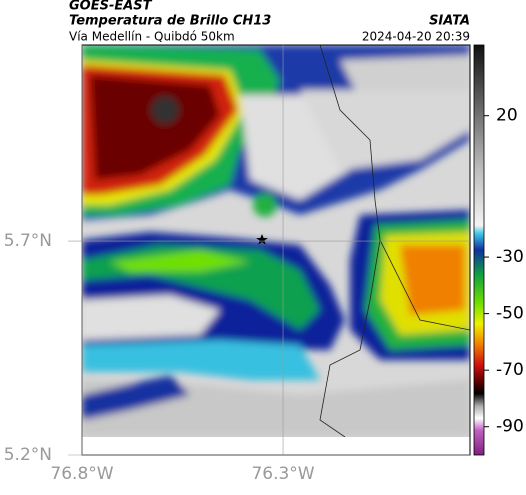 Image resolution: width=526 pixels, height=495 pixels. What do you see at coordinates (510, 370) in the screenshot?
I see `colorbar-tick-label: -70` at bounding box center [510, 370].